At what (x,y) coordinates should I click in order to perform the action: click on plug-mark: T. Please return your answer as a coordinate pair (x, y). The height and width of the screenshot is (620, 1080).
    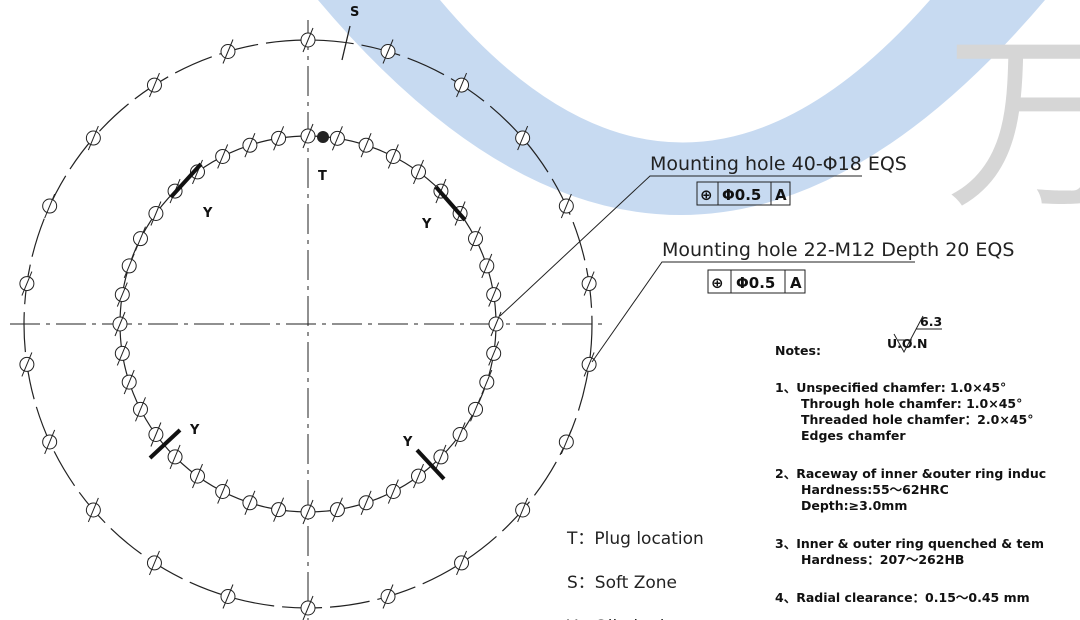
    Looking at the image, I should click on (322, 176).